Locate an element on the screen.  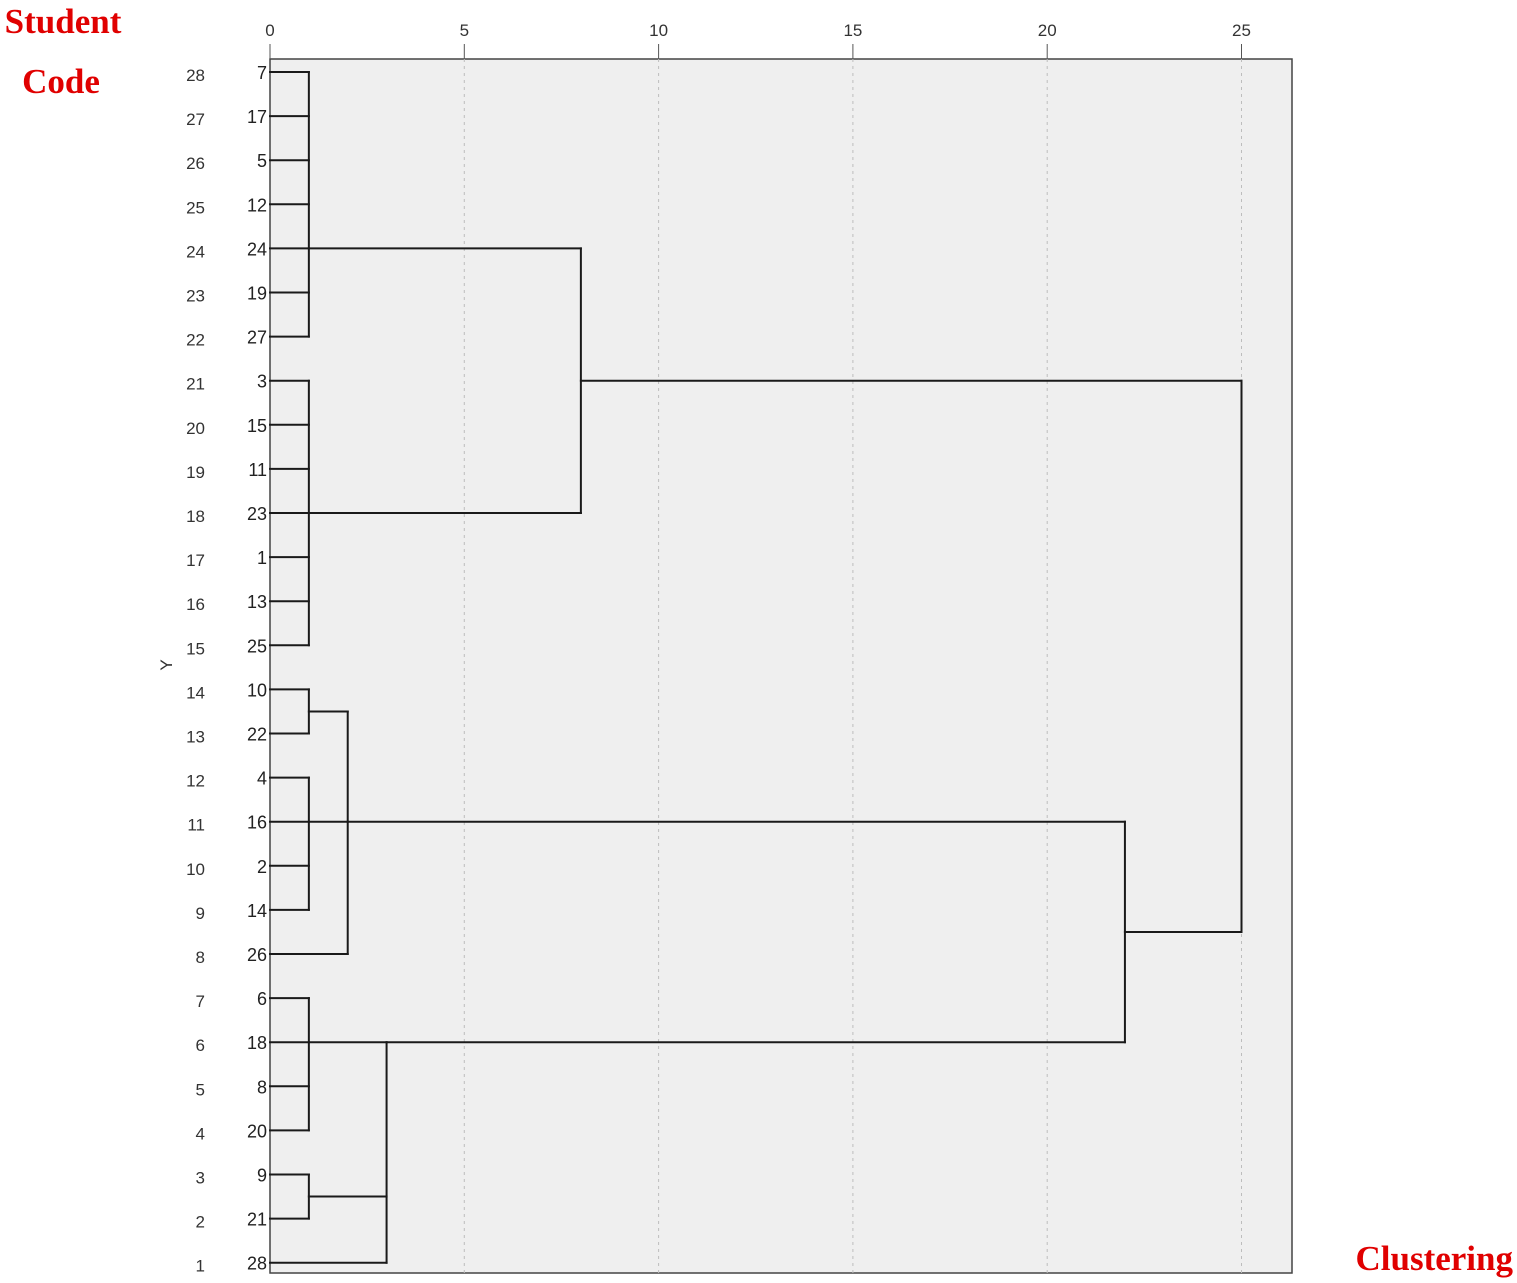
leaf-code-label: 20 is located at coordinates (257, 1131).